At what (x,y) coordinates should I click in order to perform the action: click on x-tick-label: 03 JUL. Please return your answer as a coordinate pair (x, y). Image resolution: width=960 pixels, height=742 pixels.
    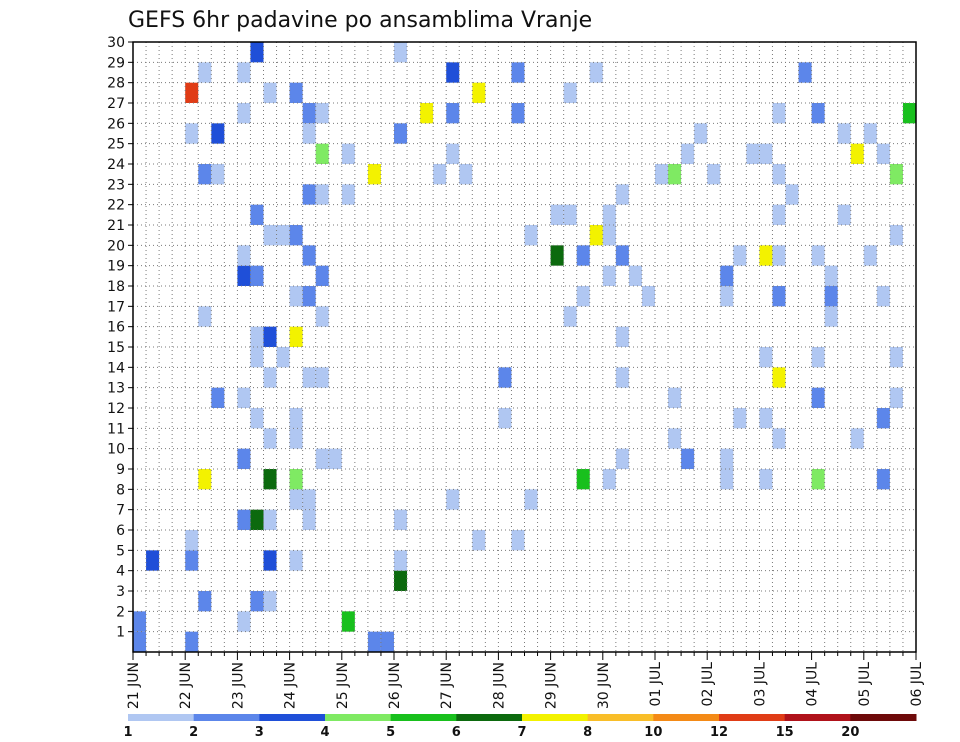
    Looking at the image, I should click on (760, 684).